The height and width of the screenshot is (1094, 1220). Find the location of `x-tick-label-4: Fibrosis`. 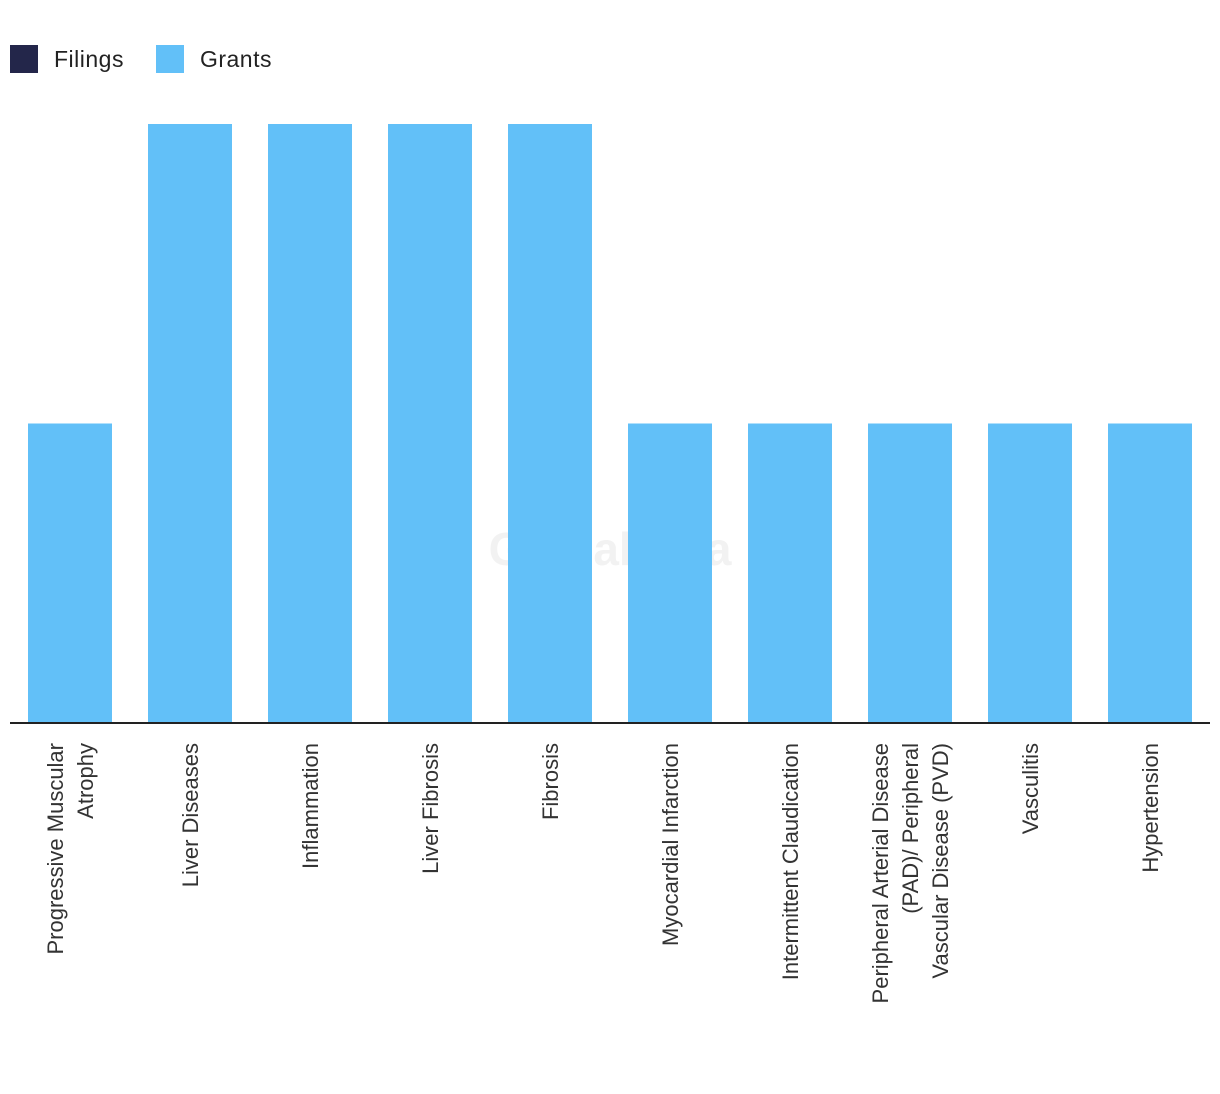

x-tick-label-4: Fibrosis is located at coordinates (550, 781).